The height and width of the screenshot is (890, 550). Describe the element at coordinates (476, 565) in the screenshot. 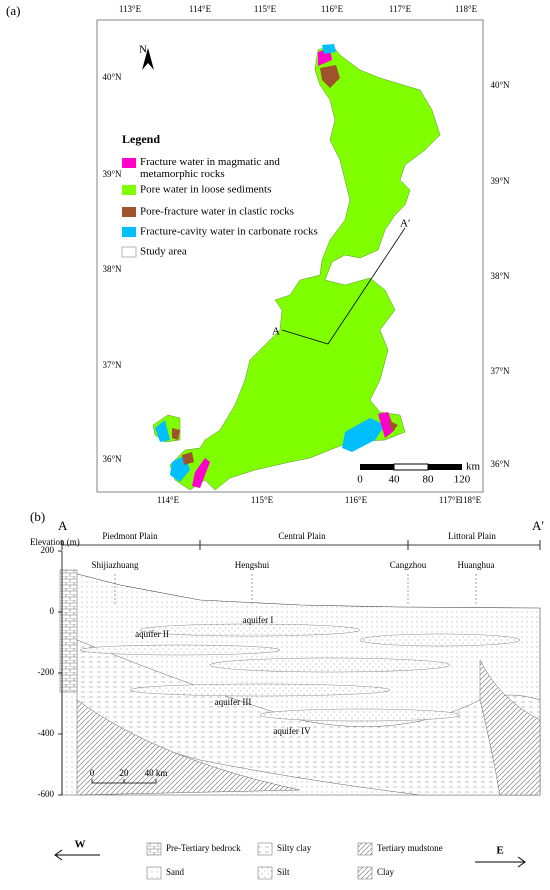

I see `city-label: Huanghua` at that location.